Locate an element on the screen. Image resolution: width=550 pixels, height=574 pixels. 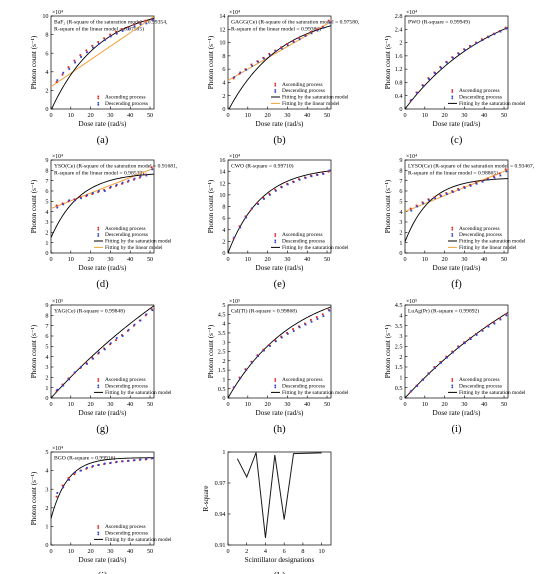
x-tick-label: 50 is located at coordinates (327, 259).